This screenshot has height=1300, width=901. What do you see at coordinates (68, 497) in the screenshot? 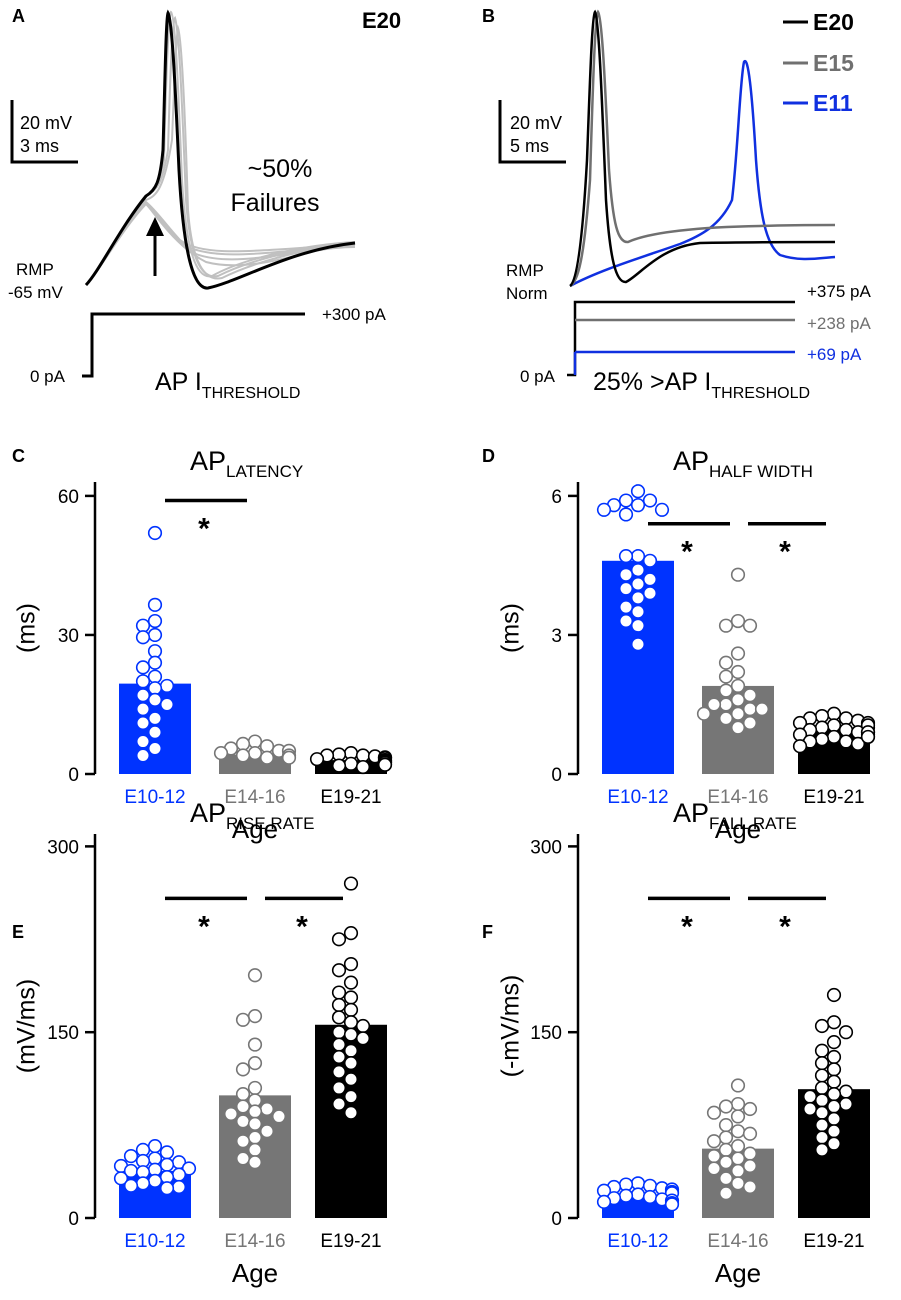
I see `y-tick-label: 60` at bounding box center [68, 497].